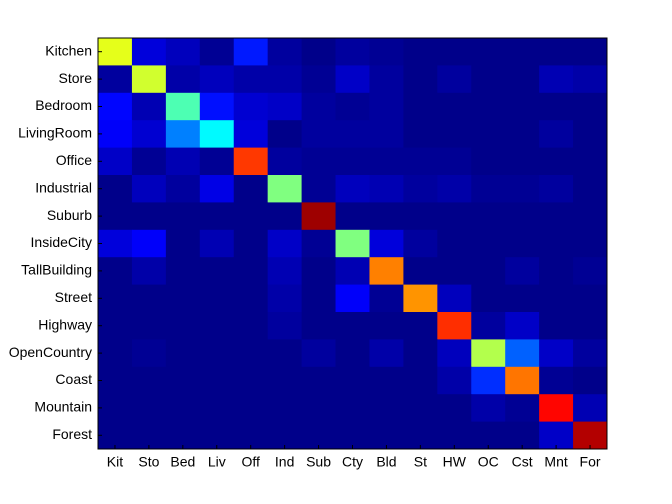 The width and height of the screenshot is (672, 504). I want to click on x-tick-label: Bld, so click(386, 462).